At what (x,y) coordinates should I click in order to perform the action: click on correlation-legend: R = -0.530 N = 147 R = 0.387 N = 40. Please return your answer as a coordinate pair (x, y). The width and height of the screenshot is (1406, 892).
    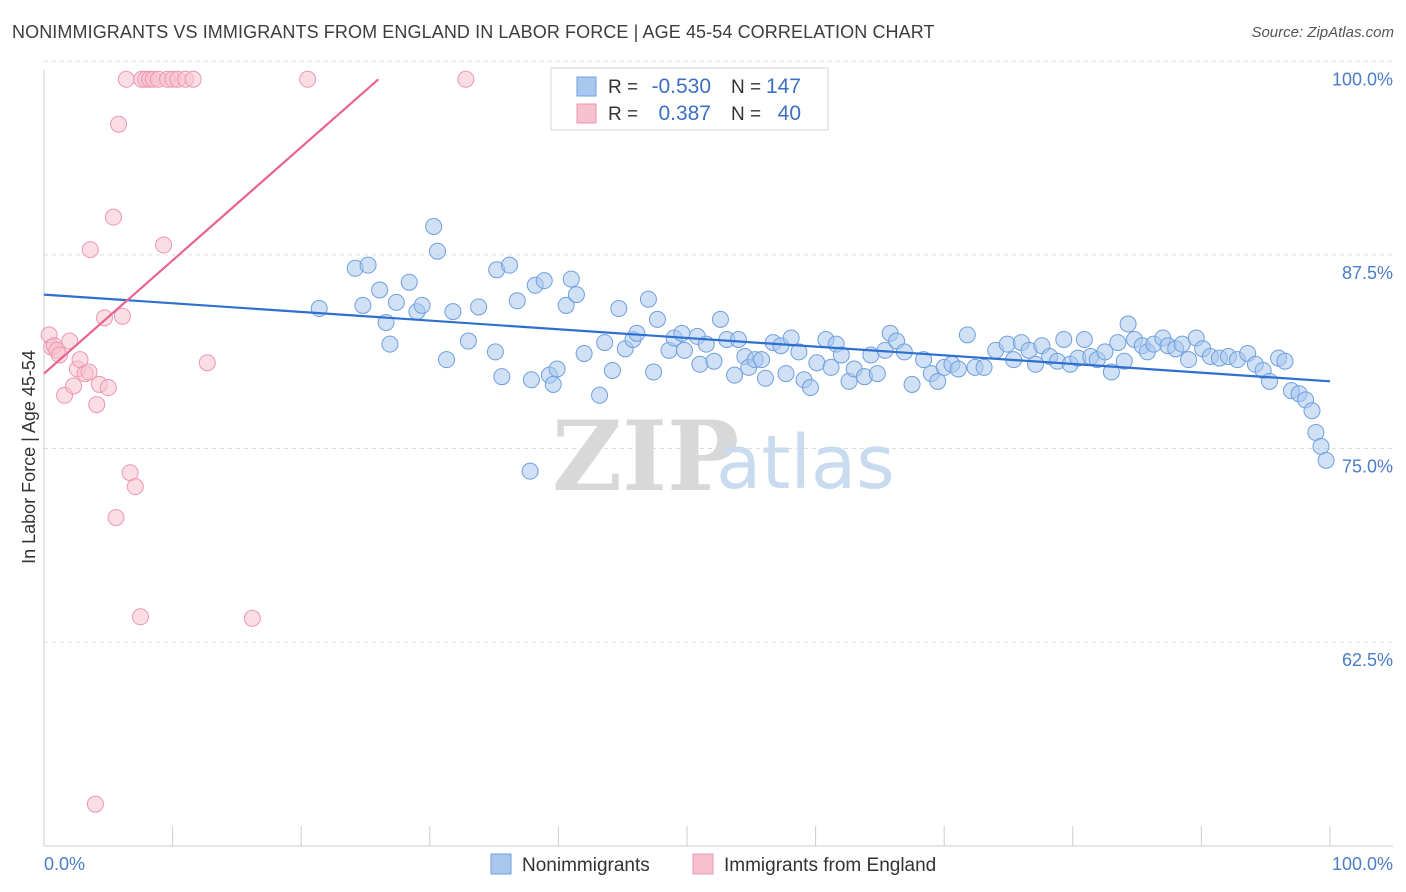
    Looking at the image, I should click on (689, 99).